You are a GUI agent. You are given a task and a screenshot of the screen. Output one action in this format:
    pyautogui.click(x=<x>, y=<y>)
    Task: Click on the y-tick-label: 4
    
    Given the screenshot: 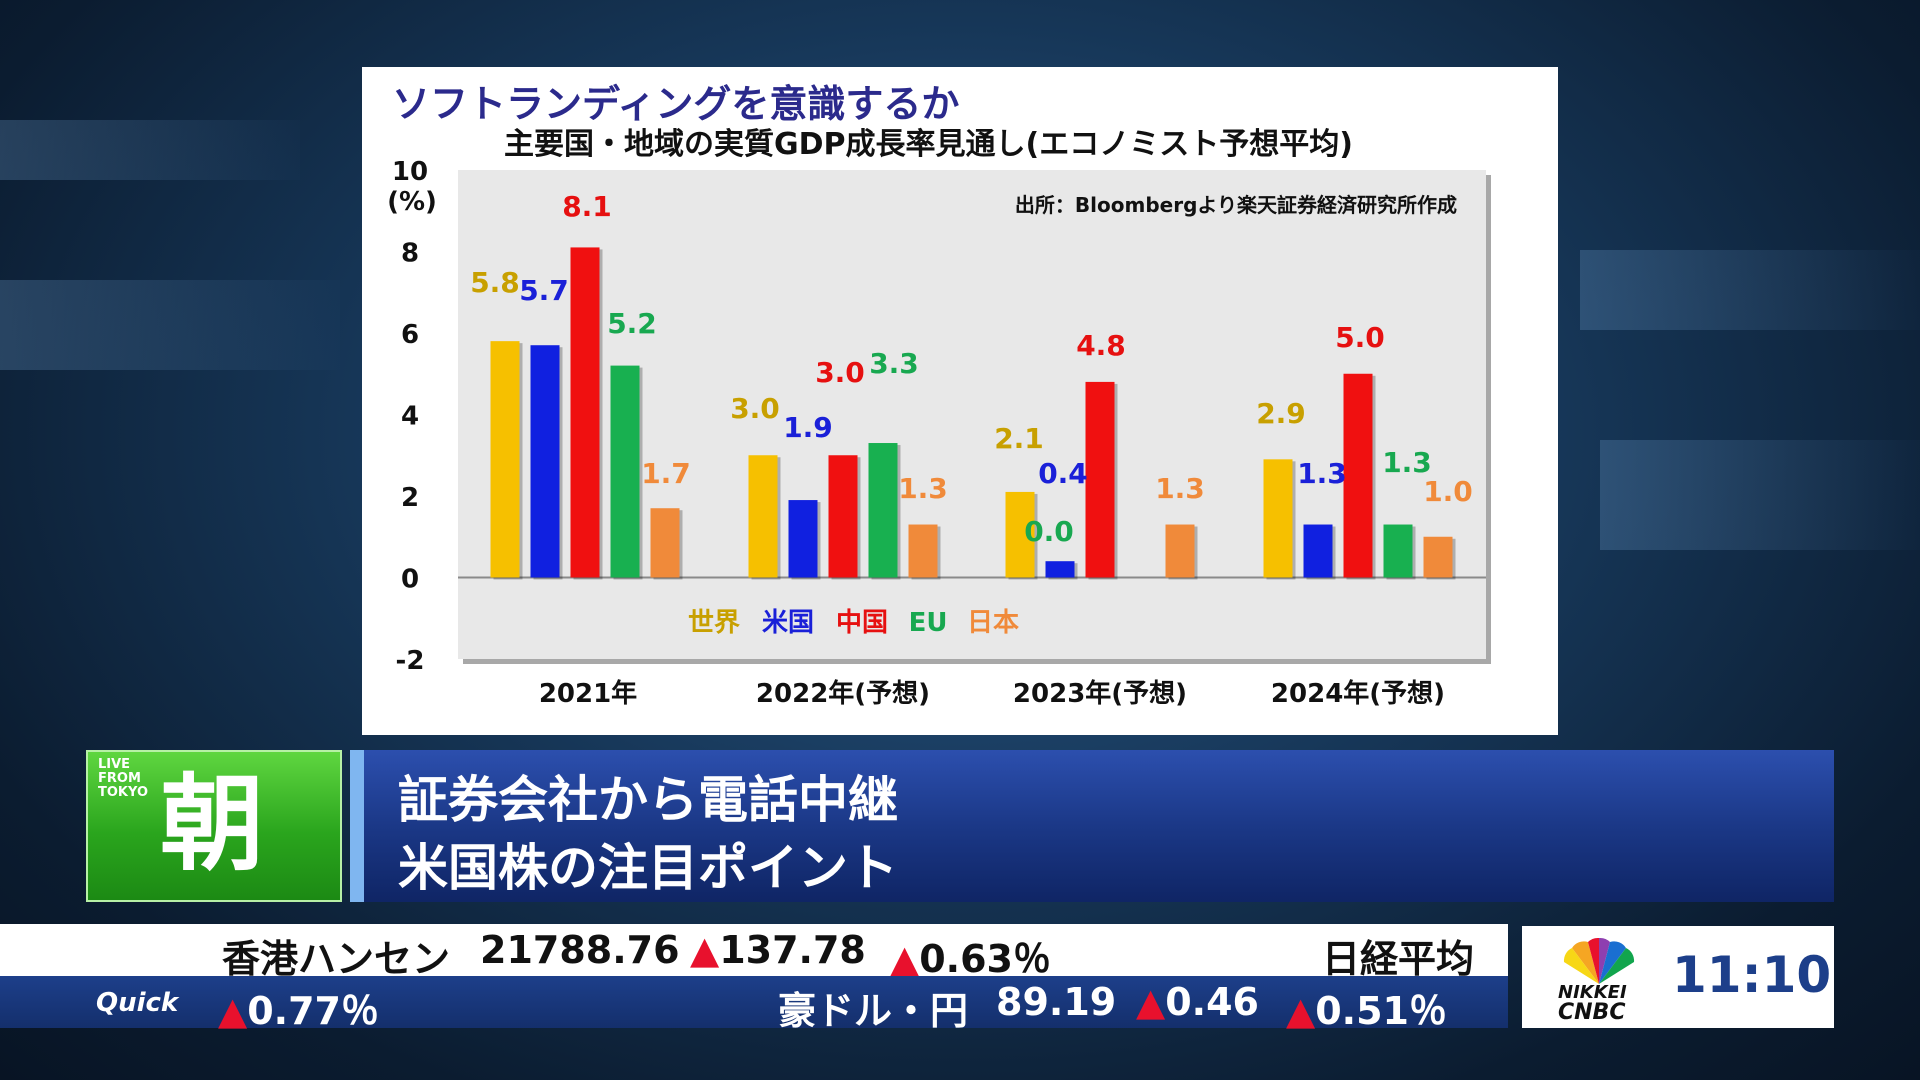 What is the action you would take?
    pyautogui.click(x=410, y=417)
    